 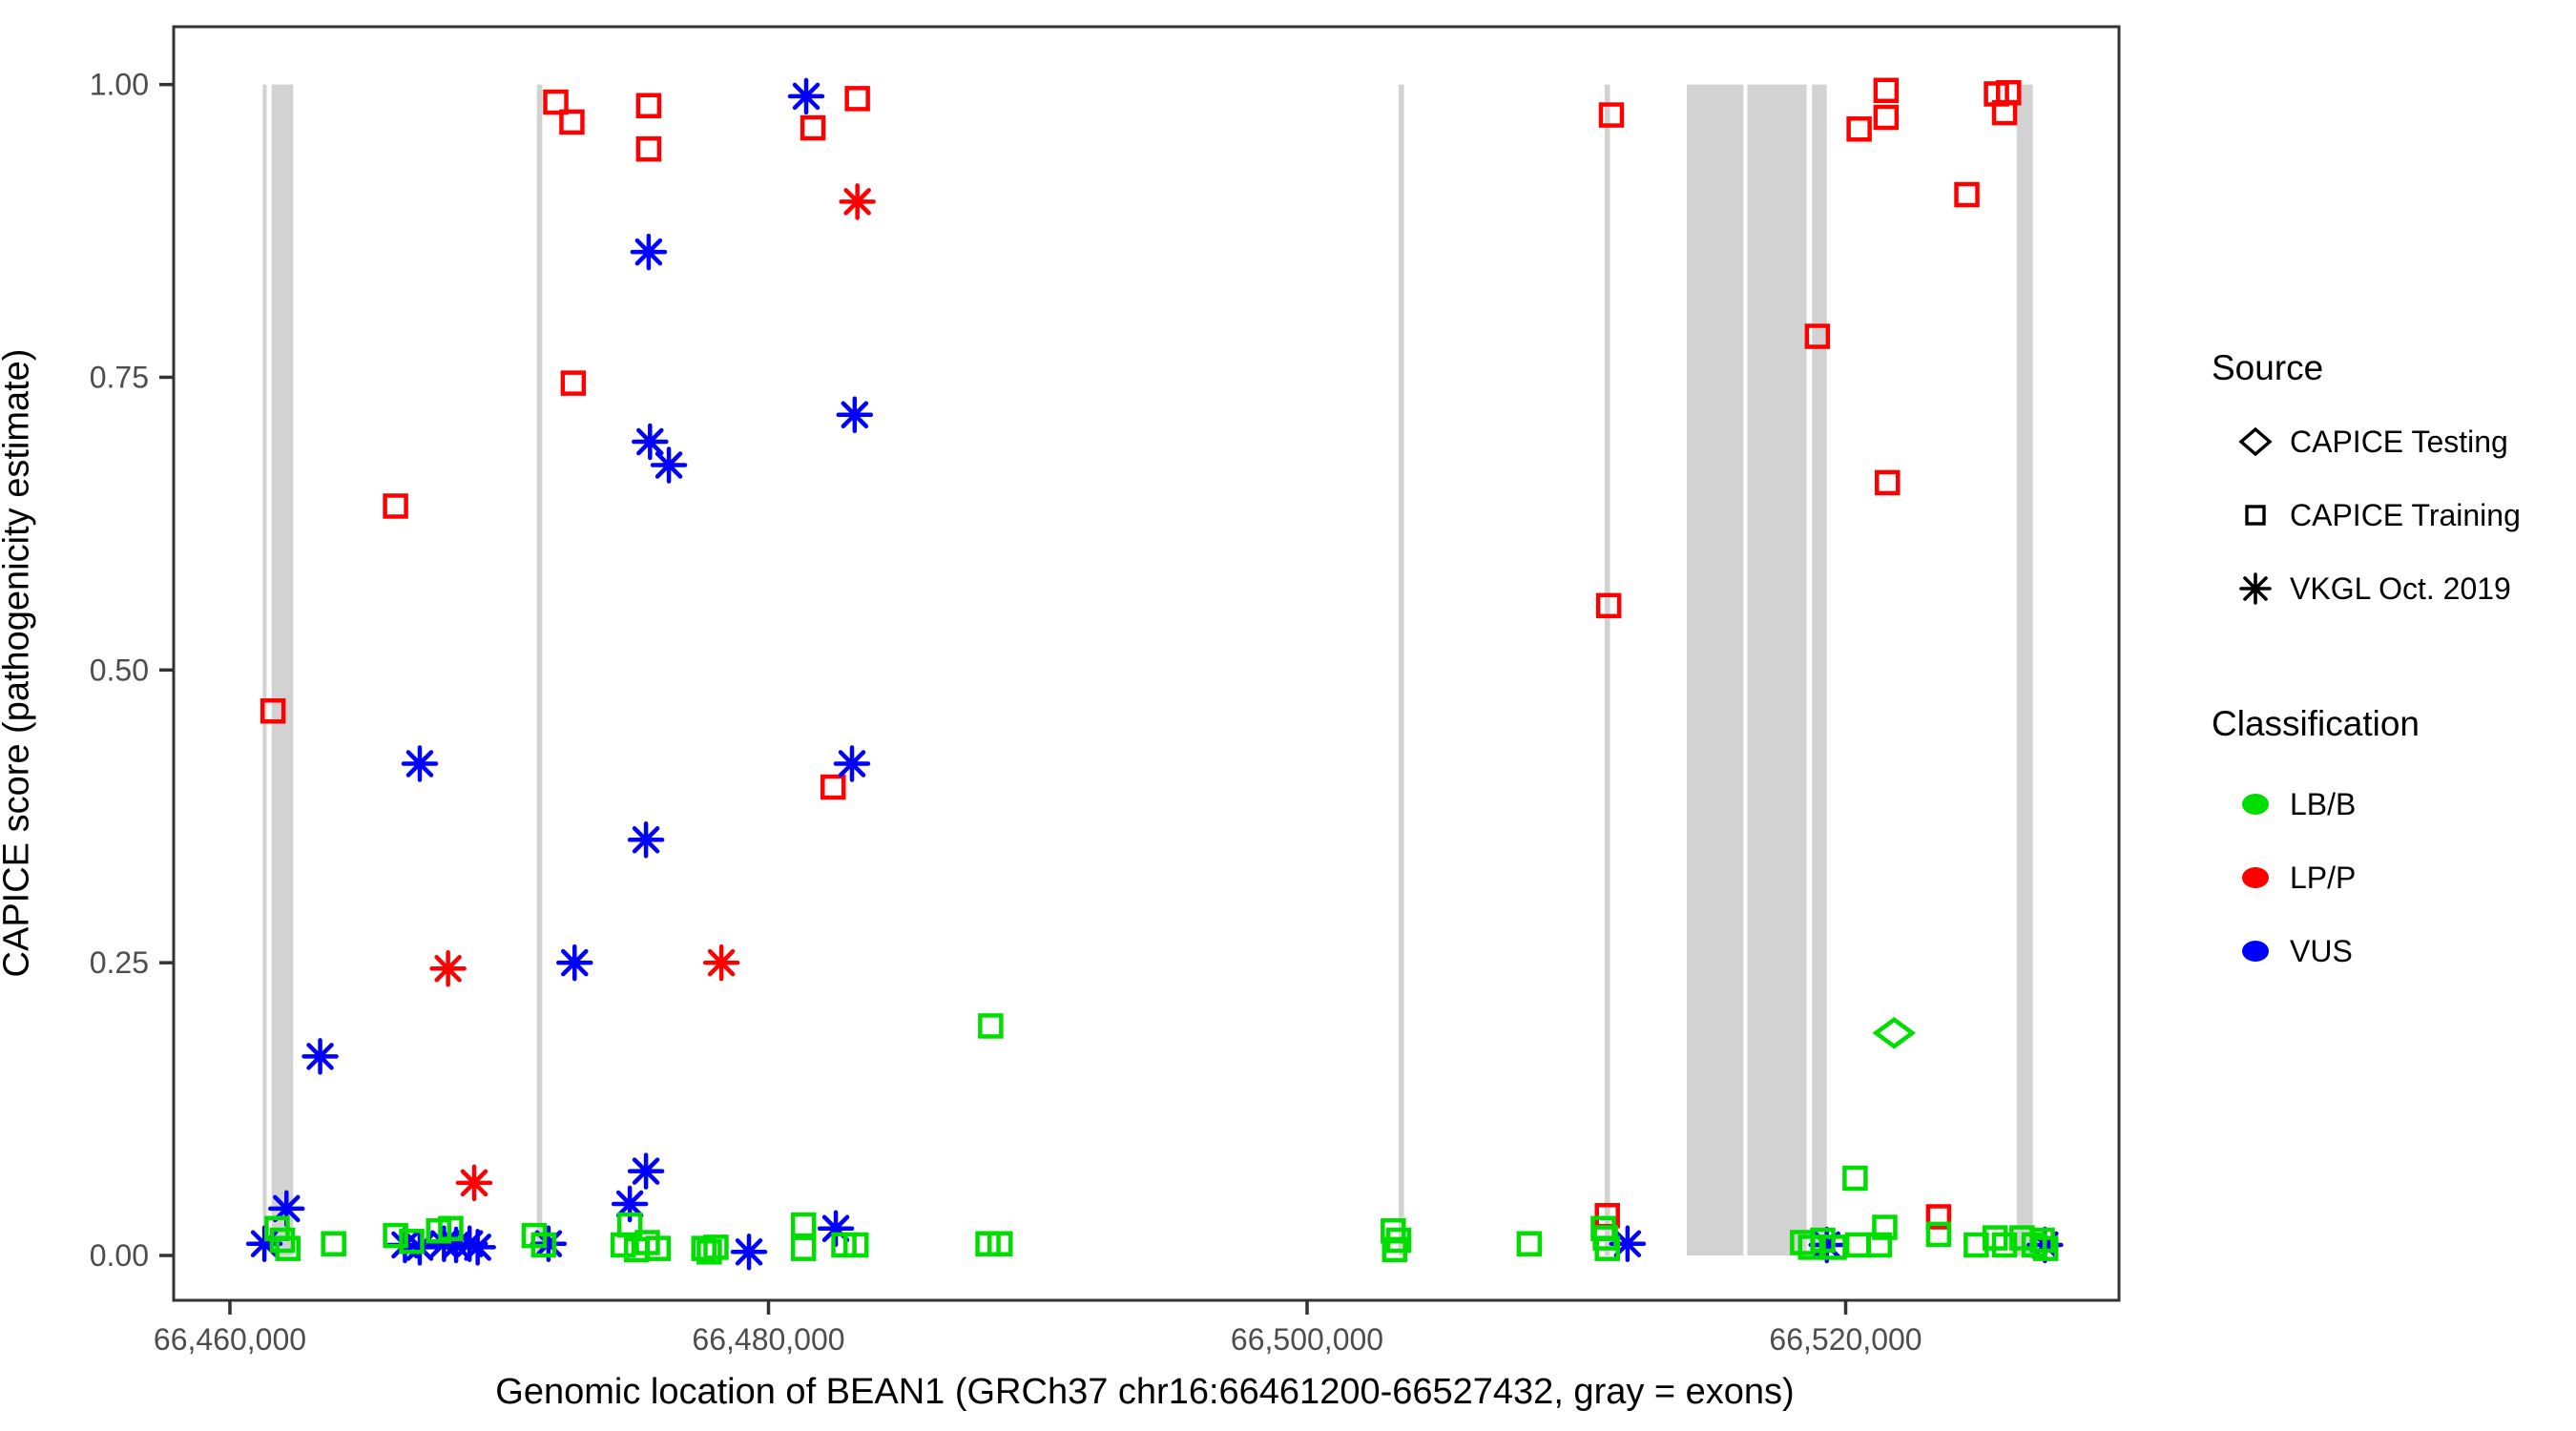 I want to click on legend-item-label: CAPICE Training, so click(x=2405, y=514).